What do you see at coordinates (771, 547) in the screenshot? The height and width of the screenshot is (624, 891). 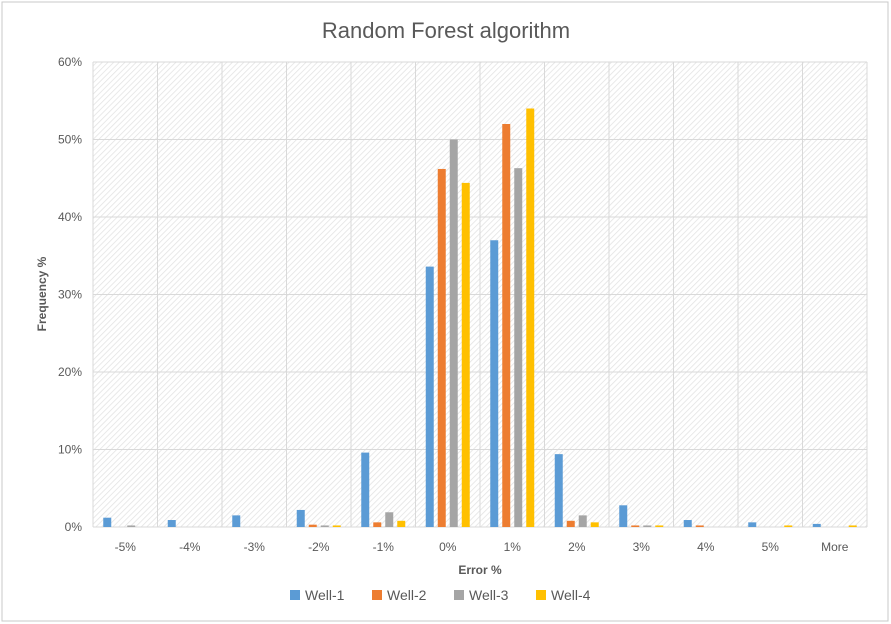 I see `x-tick-label: 5%` at bounding box center [771, 547].